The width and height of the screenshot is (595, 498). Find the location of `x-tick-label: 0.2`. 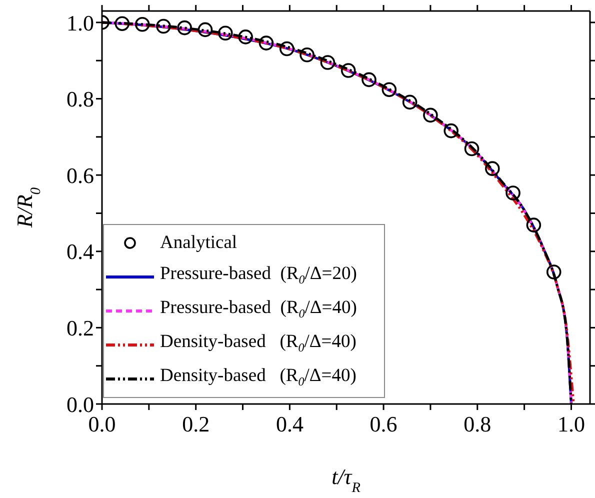

x-tick-label: 0.2 is located at coordinates (196, 424).